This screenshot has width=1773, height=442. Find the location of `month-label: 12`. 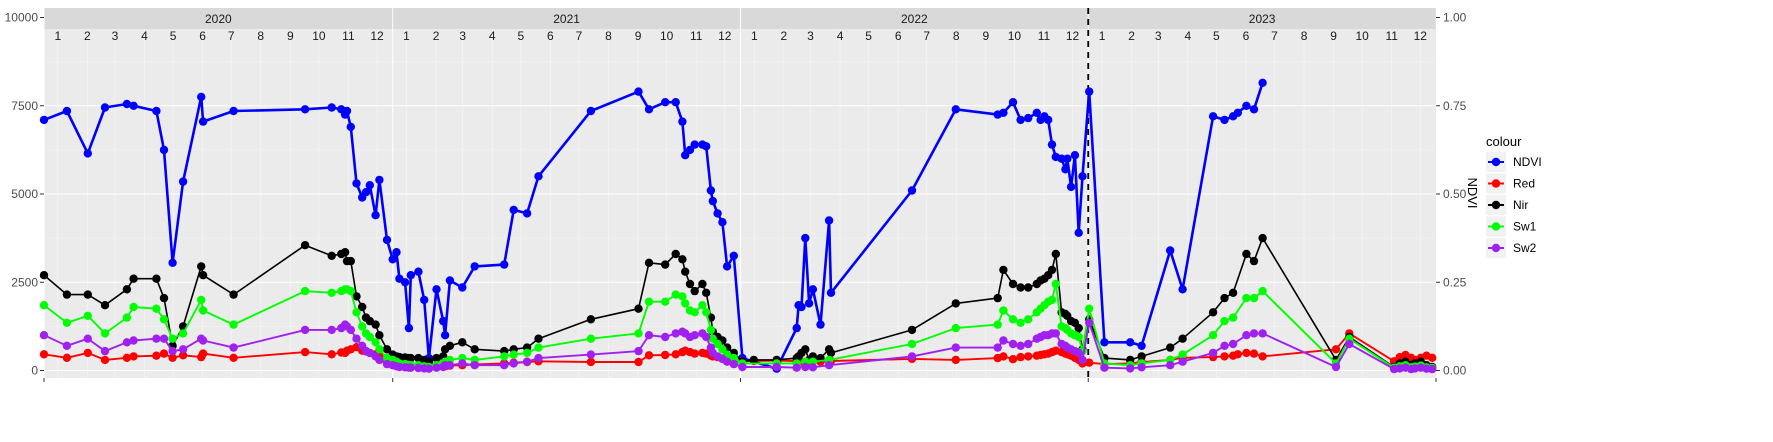

month-label: 12 is located at coordinates (1073, 36).